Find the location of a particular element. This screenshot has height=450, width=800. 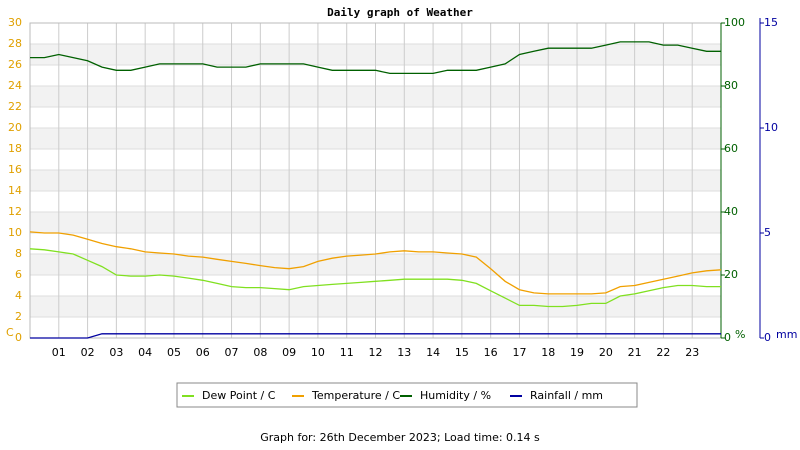

x-tick-label: 21 is located at coordinates (635, 352).